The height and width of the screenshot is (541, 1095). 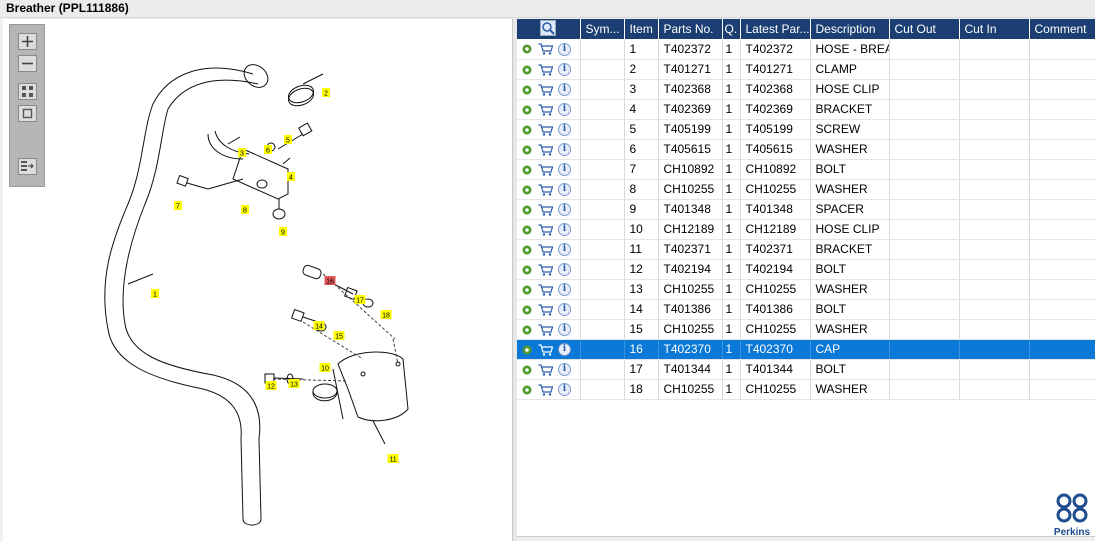 I want to click on callout-2: 2, so click(x=326, y=93).